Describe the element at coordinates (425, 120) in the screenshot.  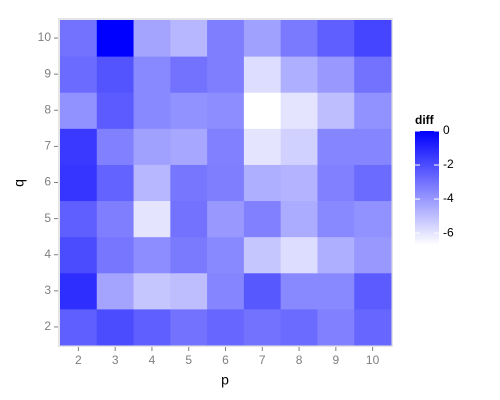
I see `legend-title: diff` at that location.